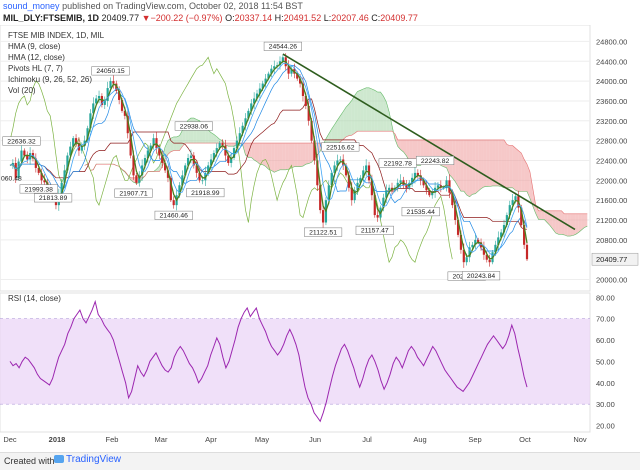 This screenshot has height=470, width=640. What do you see at coordinates (605, 404) in the screenshot?
I see `rsi-tick-label: 30.00` at bounding box center [605, 404].